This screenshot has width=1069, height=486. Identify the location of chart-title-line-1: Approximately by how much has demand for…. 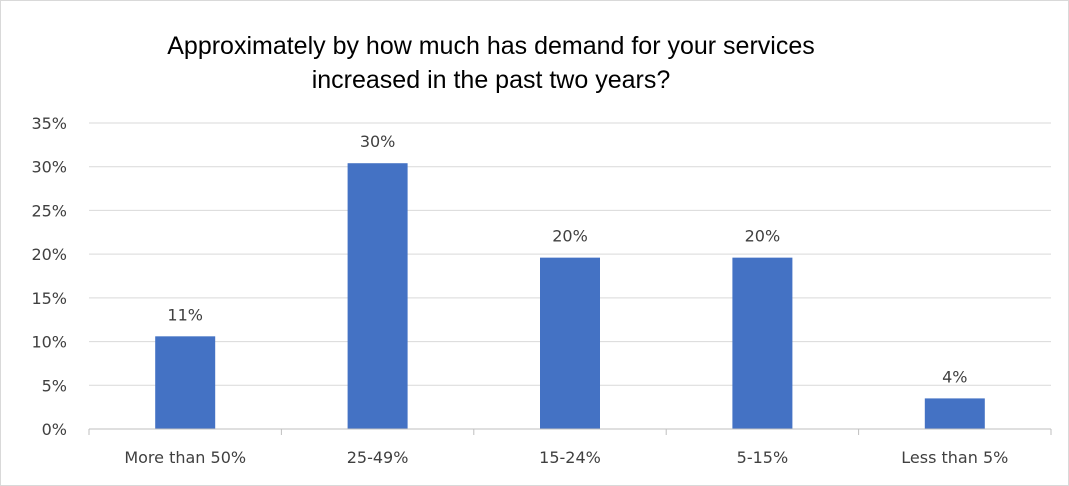
(491, 46).